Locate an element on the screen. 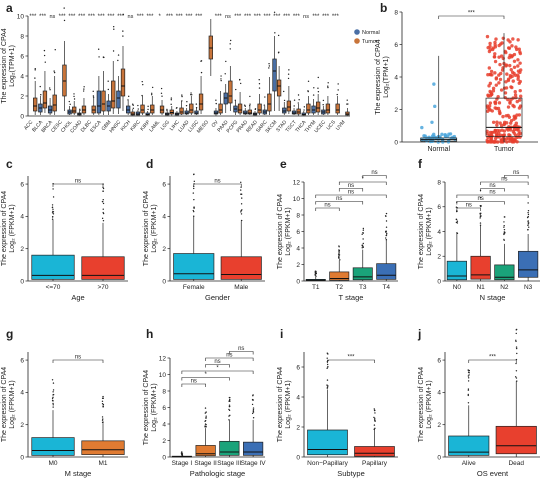  x-tick-label: ACC is located at coordinates (29, 125).